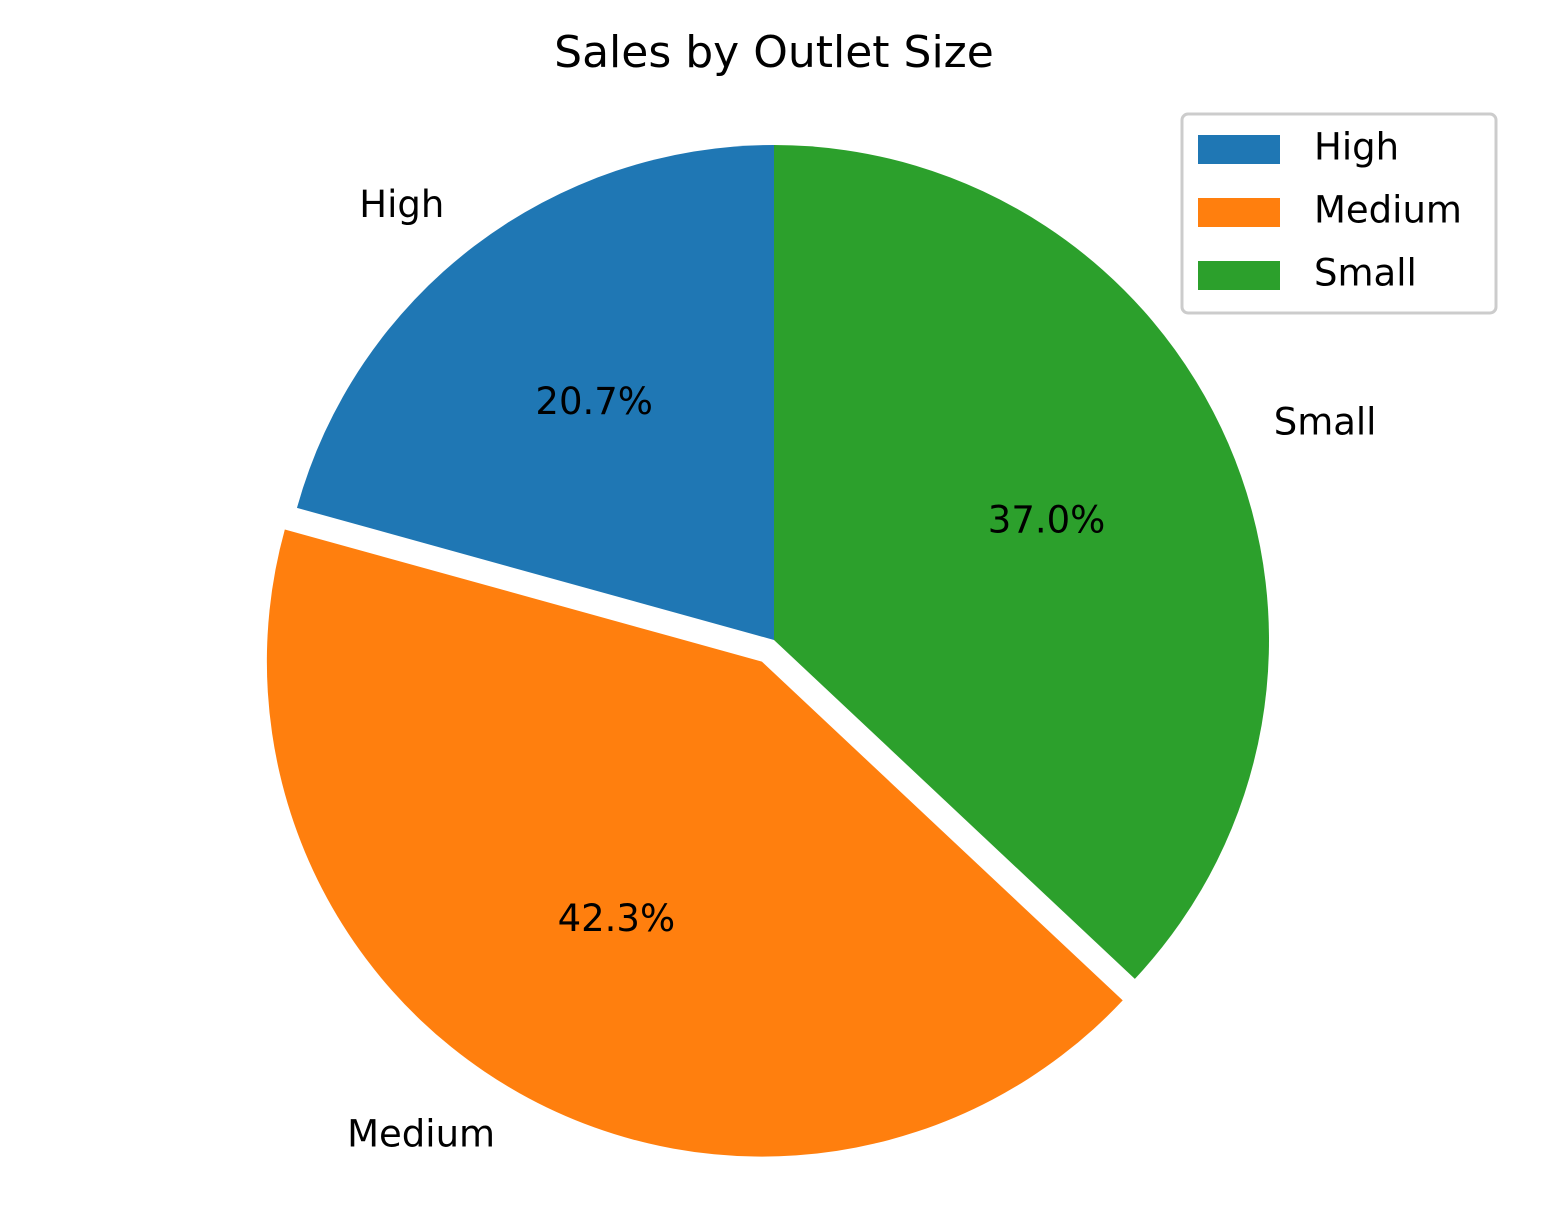 The height and width of the screenshot is (1231, 1548). I want to click on legend-label-high: High, so click(1356, 147).